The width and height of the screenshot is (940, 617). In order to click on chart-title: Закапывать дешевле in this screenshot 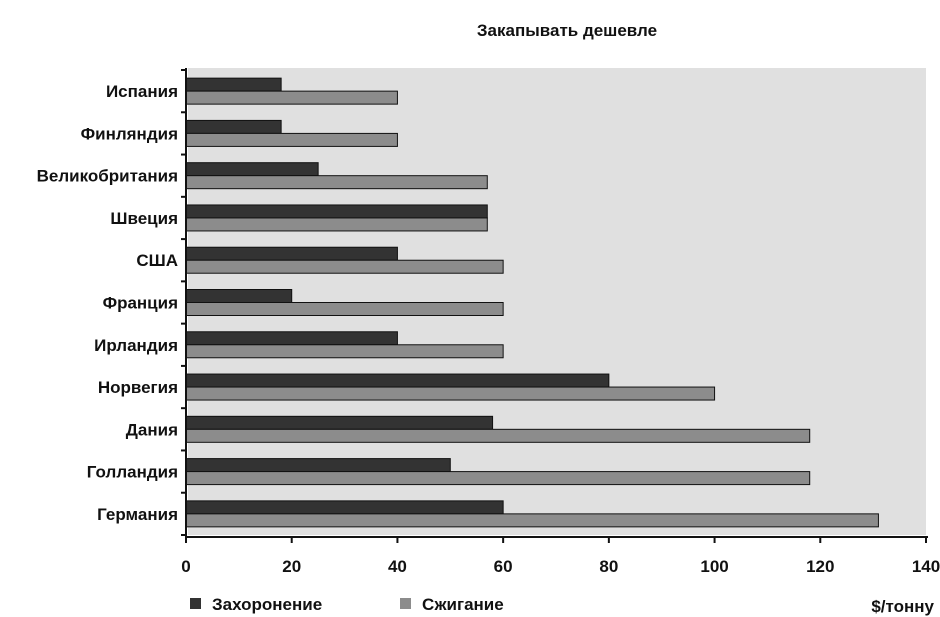, I will do `click(567, 30)`.